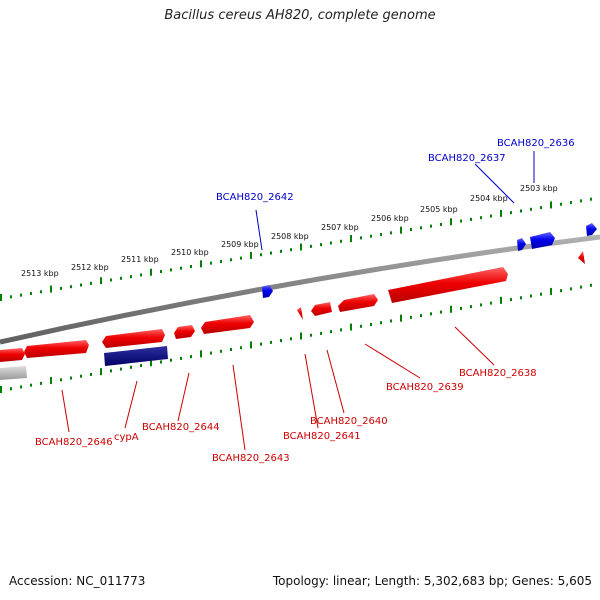 This screenshot has height=600, width=600. I want to click on gene-label-2639: BCAH820_2639, so click(425, 387).